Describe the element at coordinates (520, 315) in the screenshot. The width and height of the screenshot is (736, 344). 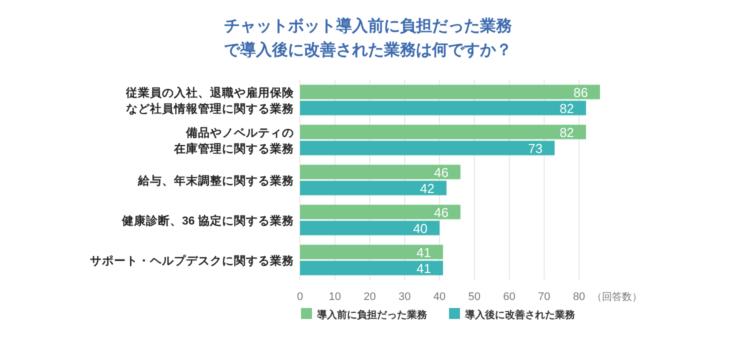
I see `legend-label: 導入後に改善された業務` at that location.